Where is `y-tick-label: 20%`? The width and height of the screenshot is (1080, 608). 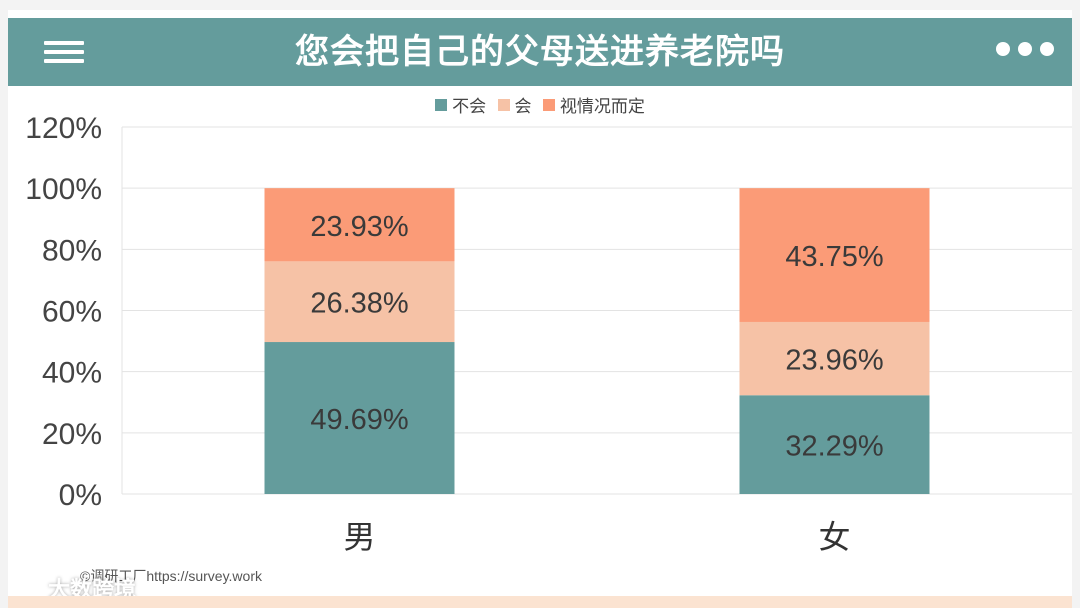 y-tick-label: 20% is located at coordinates (72, 434).